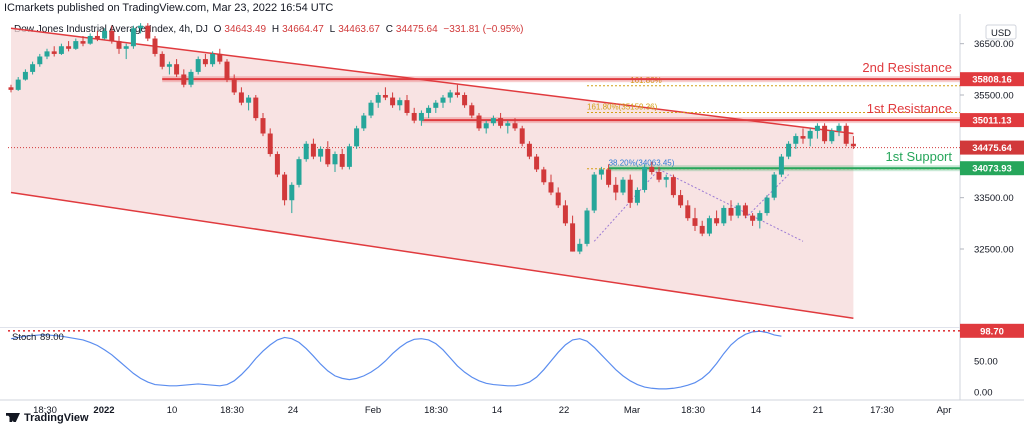 This screenshot has height=433, width=1024. I want to click on x-tick-label: 2022, so click(103, 410).